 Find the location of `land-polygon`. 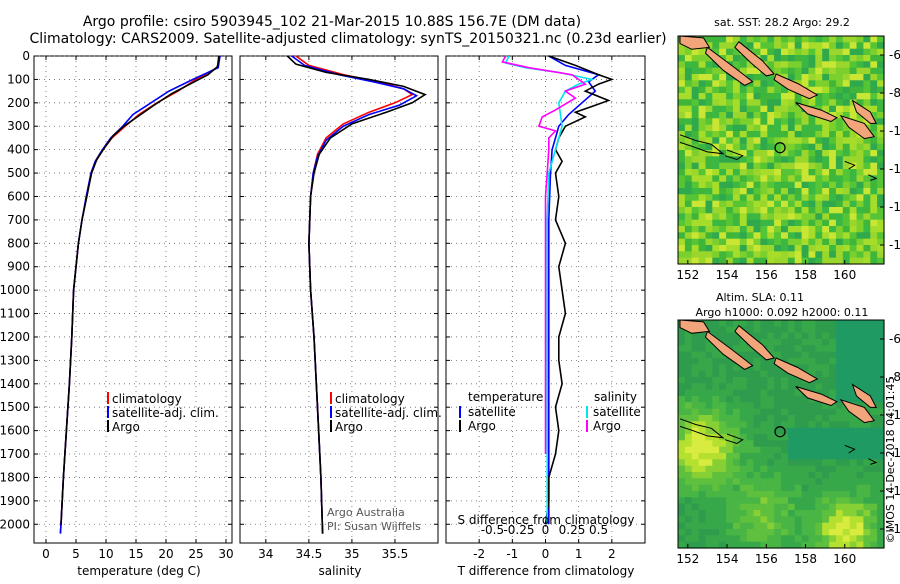

land-polygon is located at coordinates (864, 111).